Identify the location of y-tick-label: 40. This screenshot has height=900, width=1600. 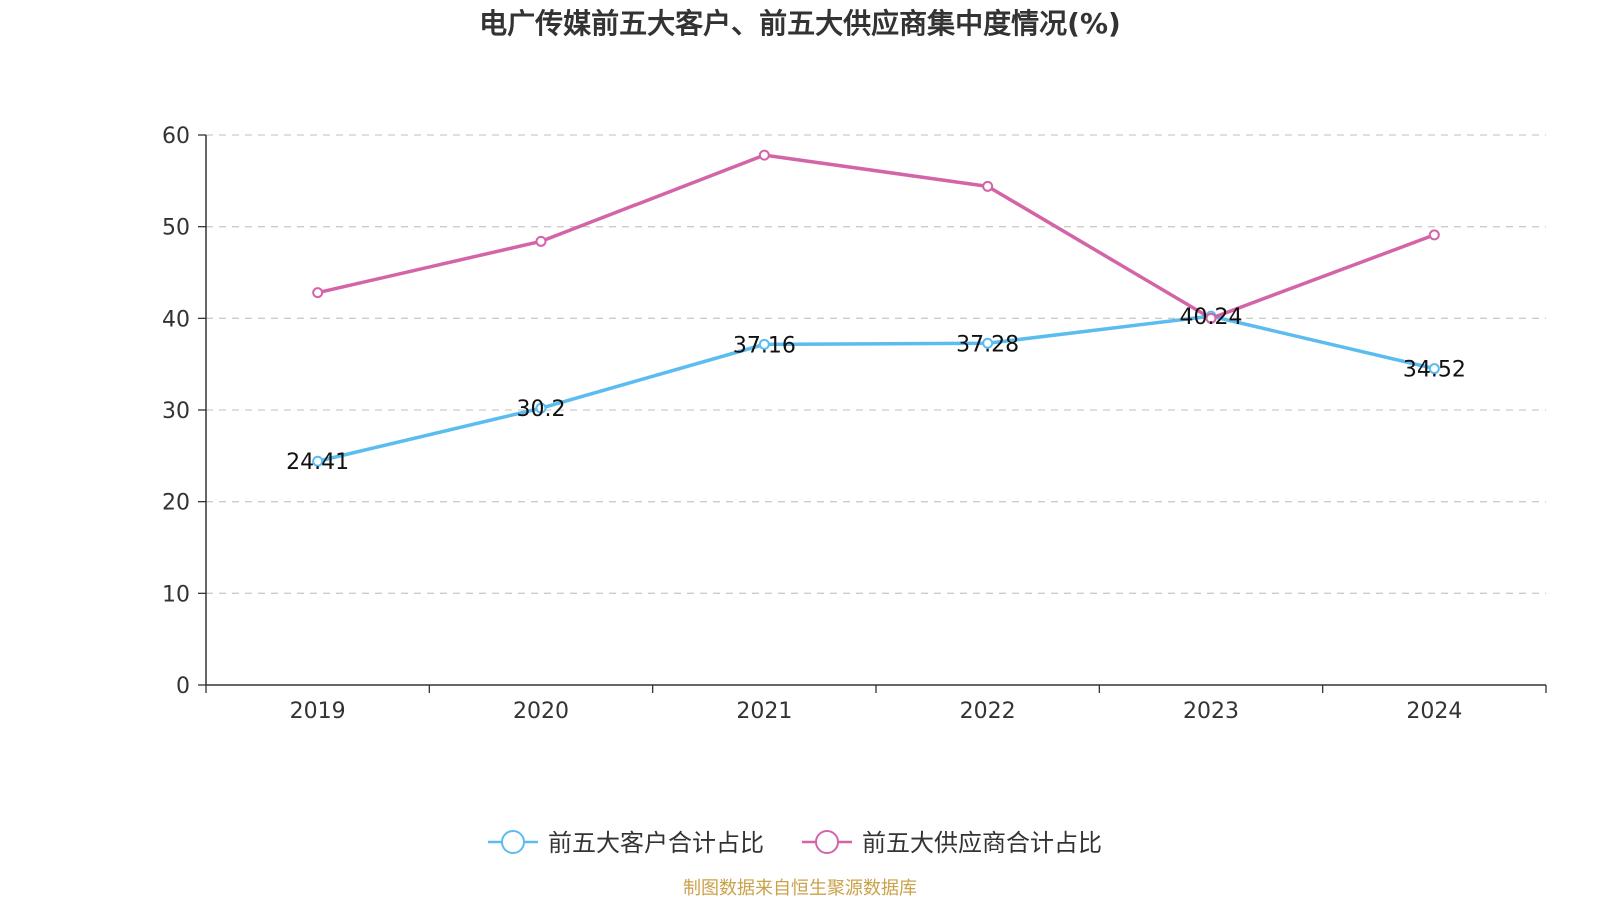
(176, 319).